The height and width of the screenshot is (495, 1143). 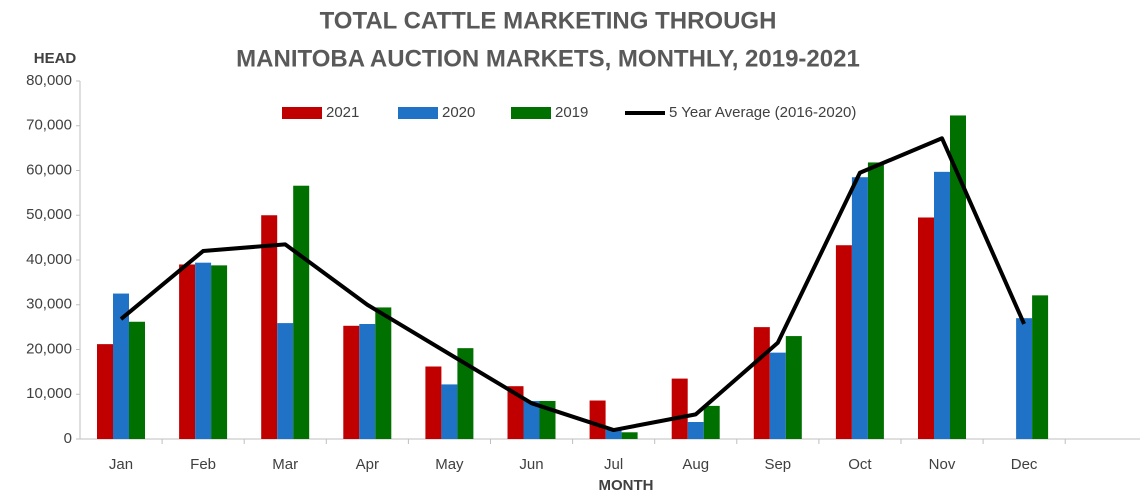 What do you see at coordinates (367, 464) in the screenshot?
I see `x-tick-label: Apr` at bounding box center [367, 464].